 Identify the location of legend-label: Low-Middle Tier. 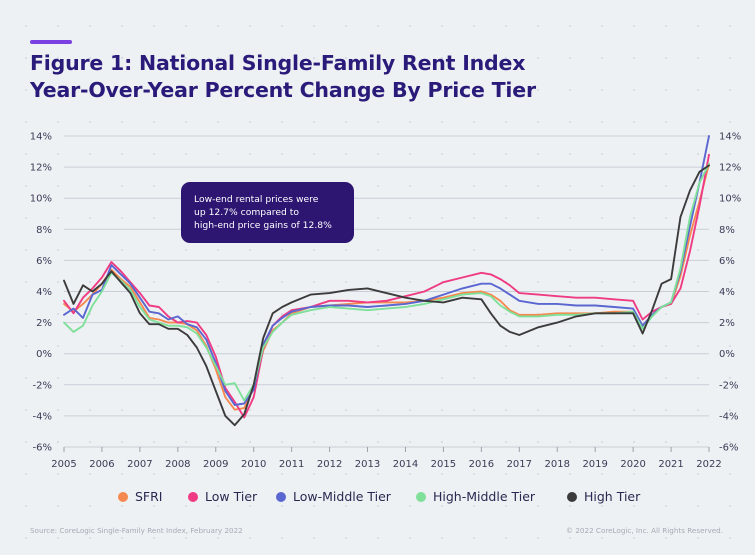
(342, 496).